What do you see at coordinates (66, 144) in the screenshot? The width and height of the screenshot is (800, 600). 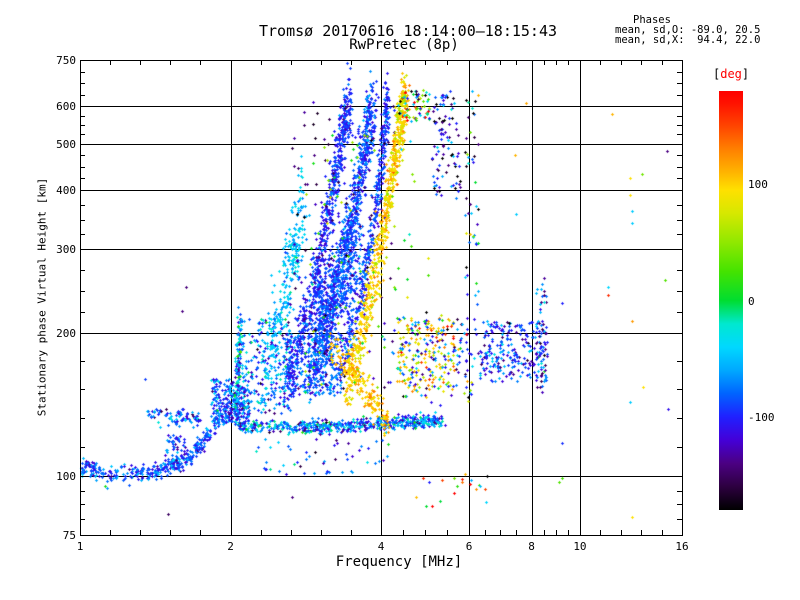 I see `y-tick-label: 500` at bounding box center [66, 144].